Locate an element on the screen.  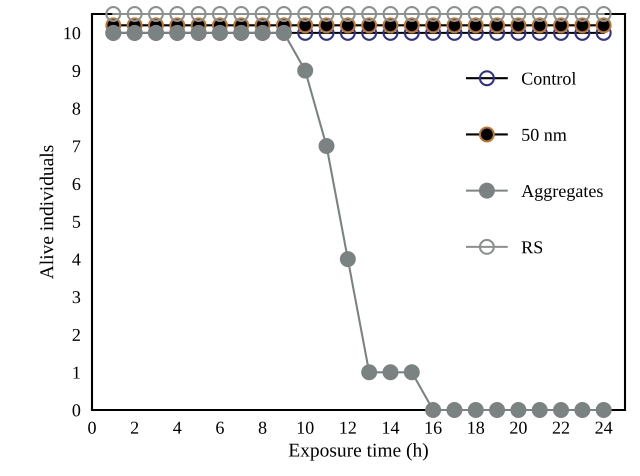
x-tick-label: 10 is located at coordinates (306, 428).